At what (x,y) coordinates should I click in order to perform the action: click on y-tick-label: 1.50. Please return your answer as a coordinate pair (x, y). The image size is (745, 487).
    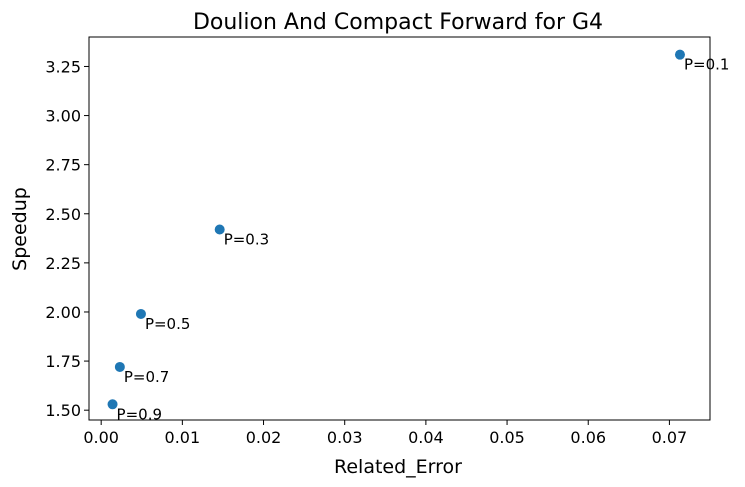
    Looking at the image, I should click on (63, 410).